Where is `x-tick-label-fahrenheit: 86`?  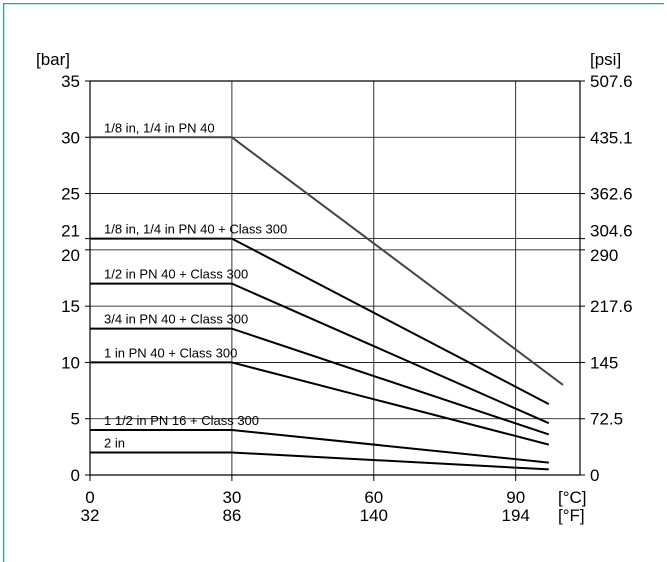
x-tick-label-fahrenheit: 86 is located at coordinates (231, 515).